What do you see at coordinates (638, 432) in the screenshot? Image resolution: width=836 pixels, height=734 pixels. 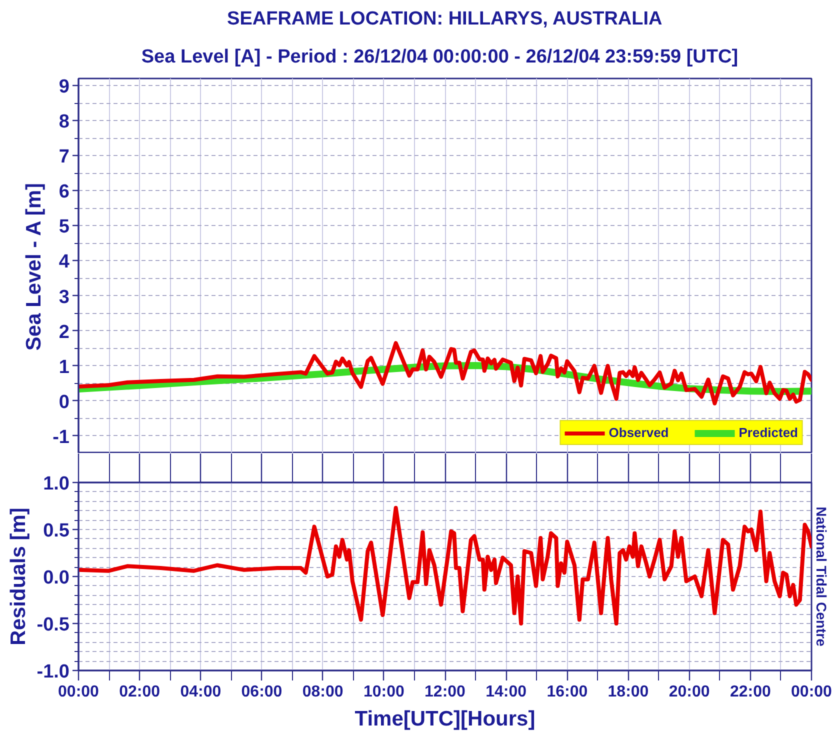 I see `legend-label: Observed` at bounding box center [638, 432].